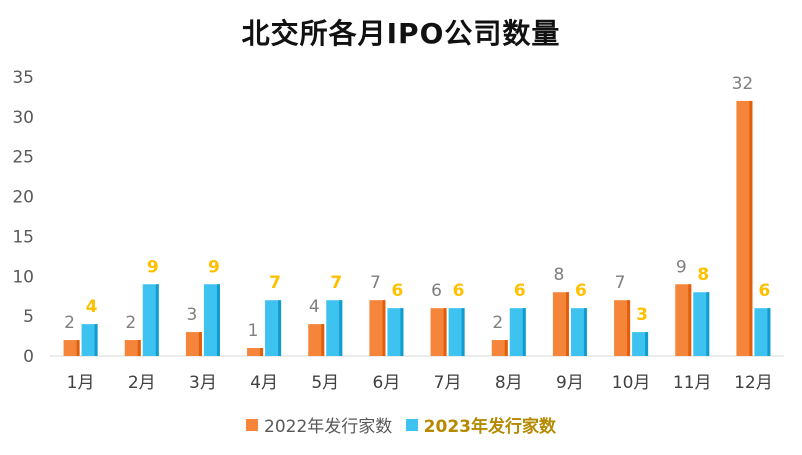 This screenshot has width=802, height=455. Describe the element at coordinates (23, 158) in the screenshot. I see `y-tick-label: 25` at that location.